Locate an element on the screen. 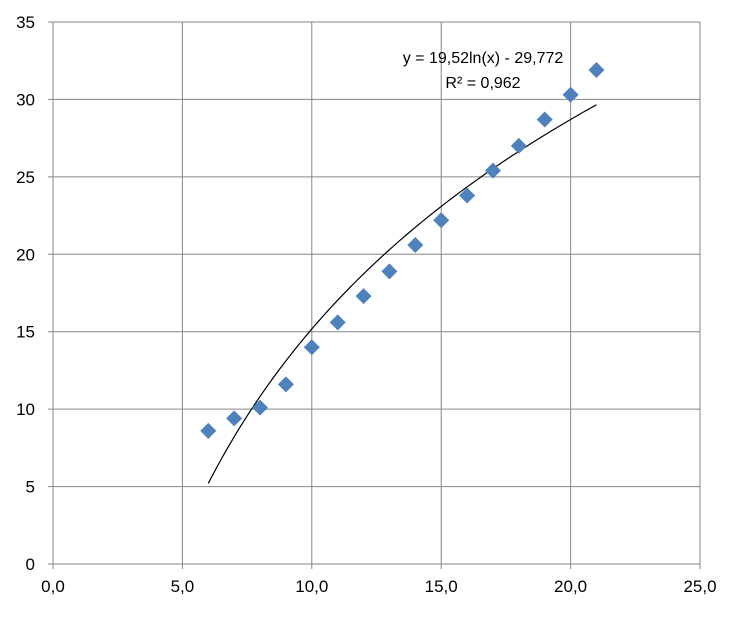 This screenshot has height=621, width=742. y-tick-label: 25 is located at coordinates (25, 177).